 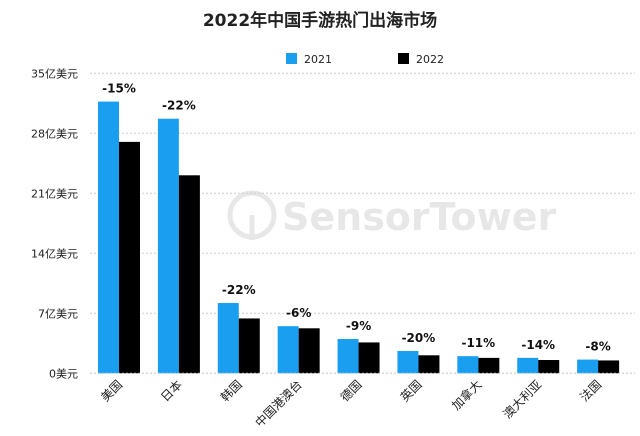 I want to click on x-tick-label: 韩国, so click(x=231, y=391).